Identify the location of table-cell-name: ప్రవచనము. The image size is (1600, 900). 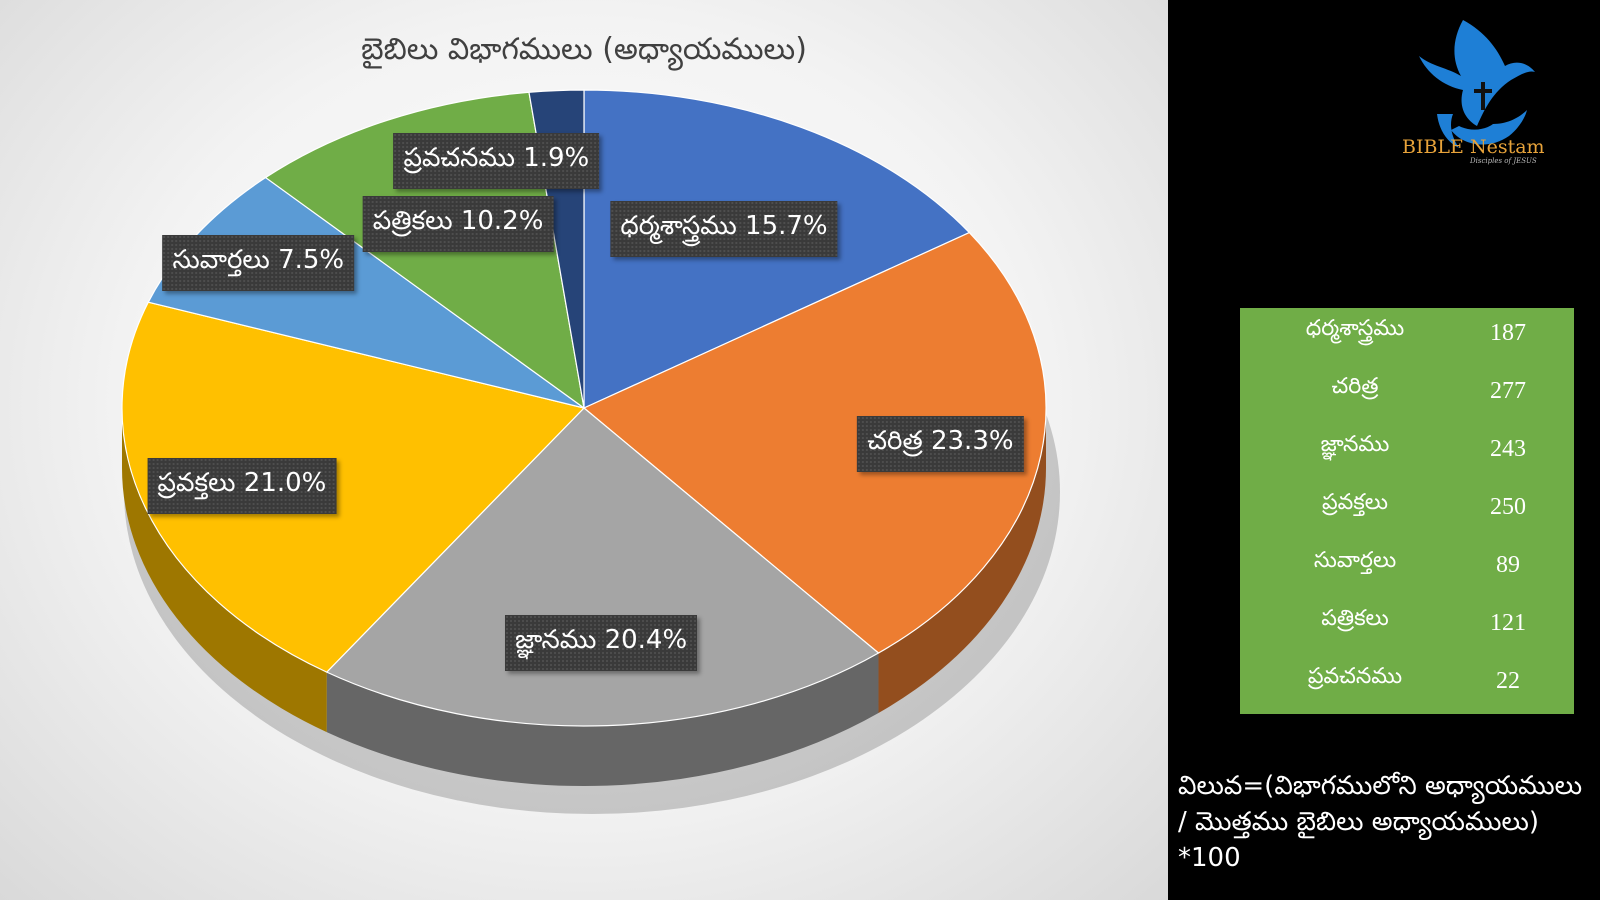
(1355, 676).